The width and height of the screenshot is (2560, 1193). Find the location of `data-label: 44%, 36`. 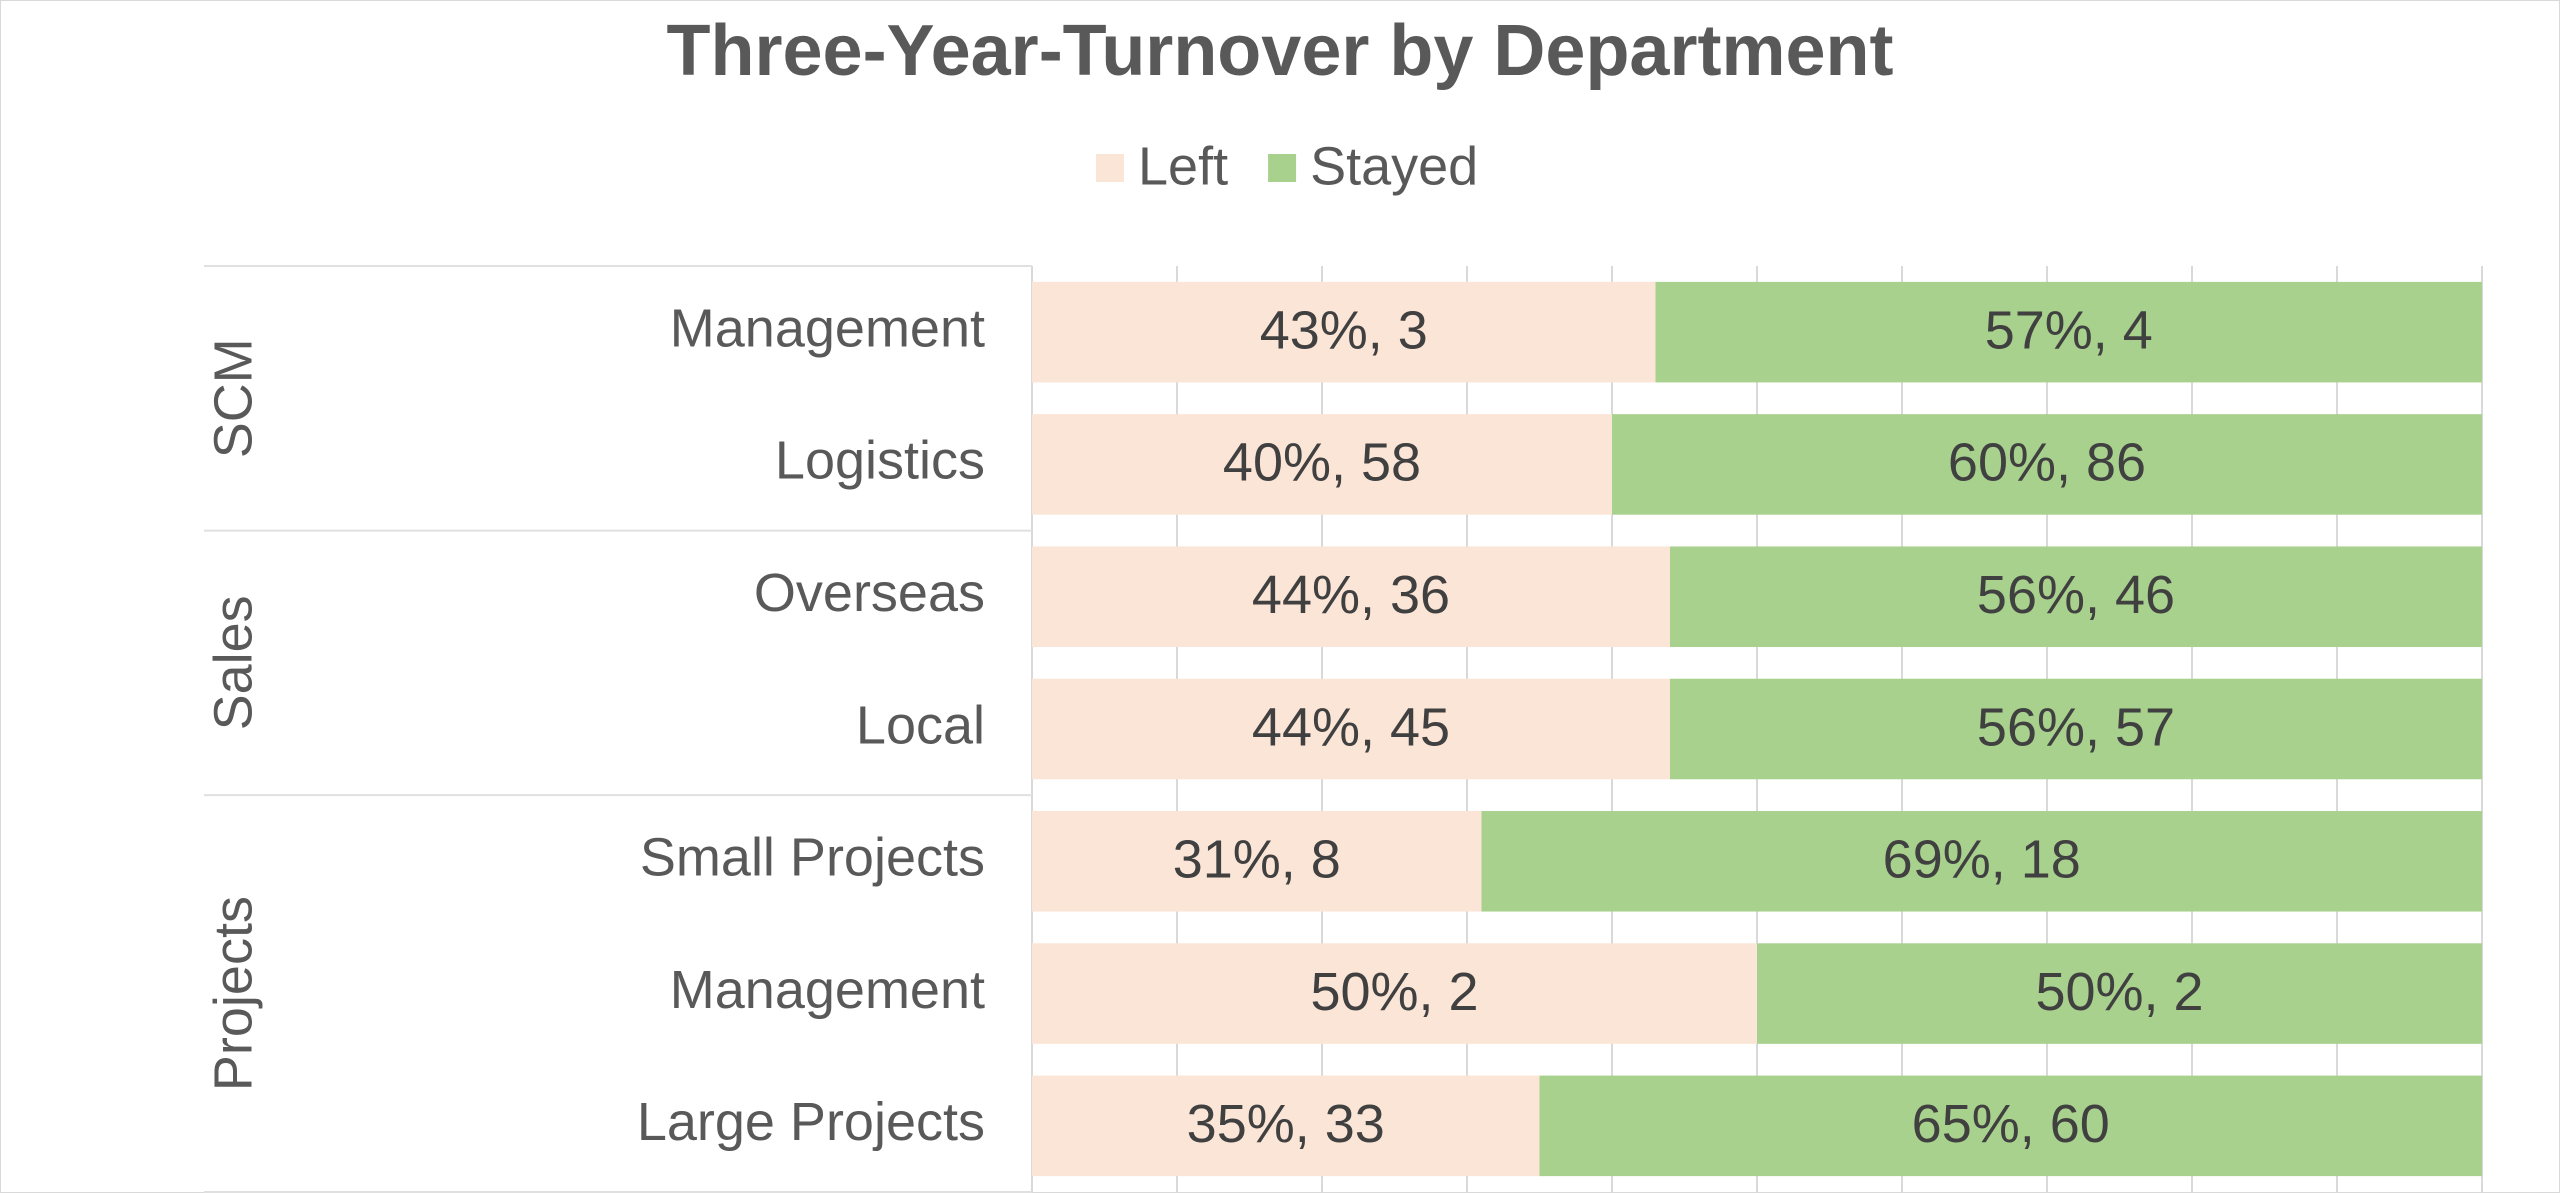

data-label: 44%, 36 is located at coordinates (1351, 595).